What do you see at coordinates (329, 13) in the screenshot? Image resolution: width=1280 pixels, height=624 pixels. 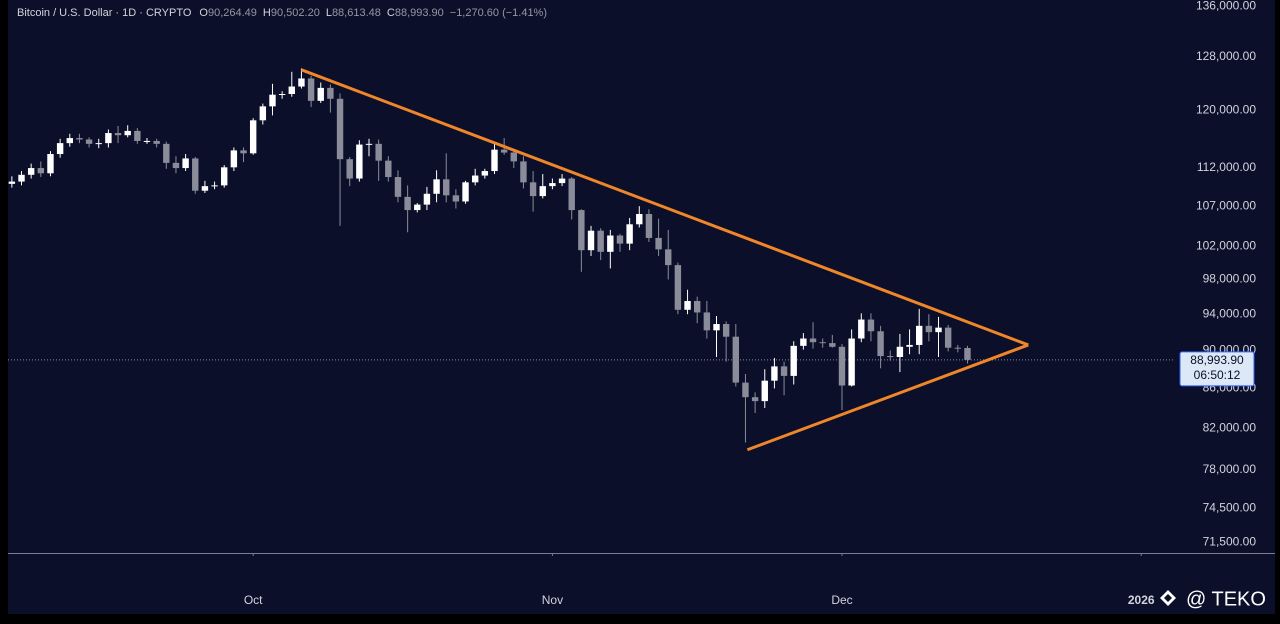 I see `legend-label: L` at bounding box center [329, 13].